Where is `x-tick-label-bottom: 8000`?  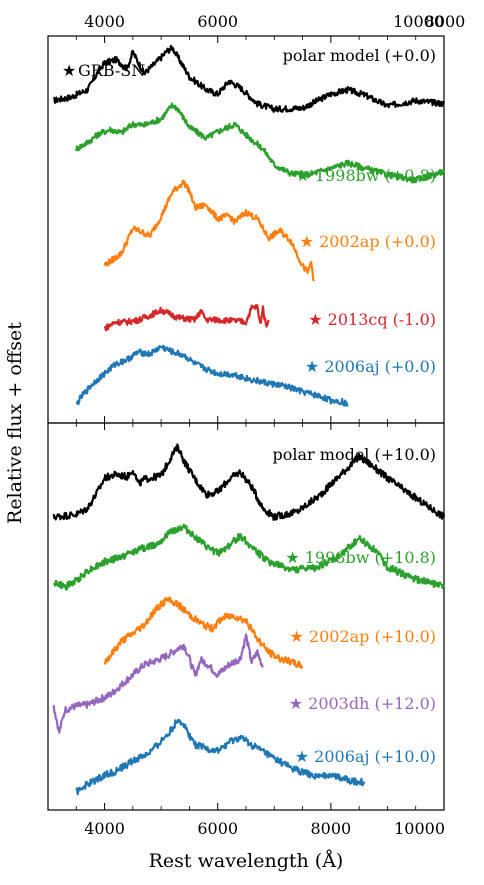 x-tick-label-bottom: 8000 is located at coordinates (330, 828).